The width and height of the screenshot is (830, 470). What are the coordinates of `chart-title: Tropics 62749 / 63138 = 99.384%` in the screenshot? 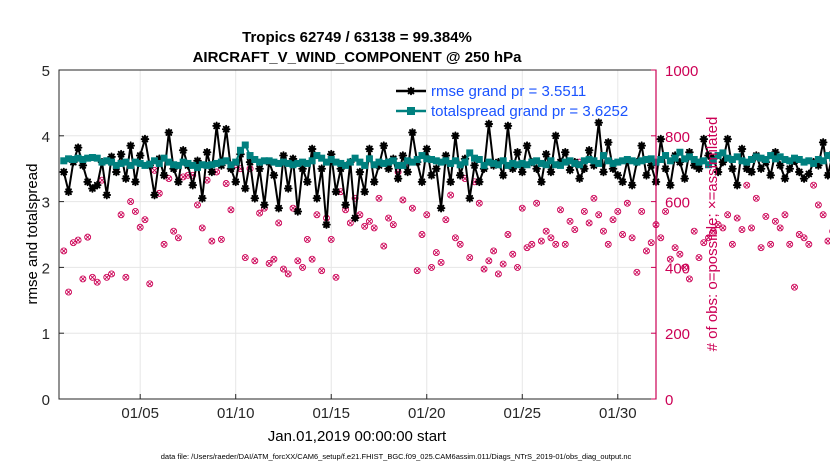 It's located at (357, 37).